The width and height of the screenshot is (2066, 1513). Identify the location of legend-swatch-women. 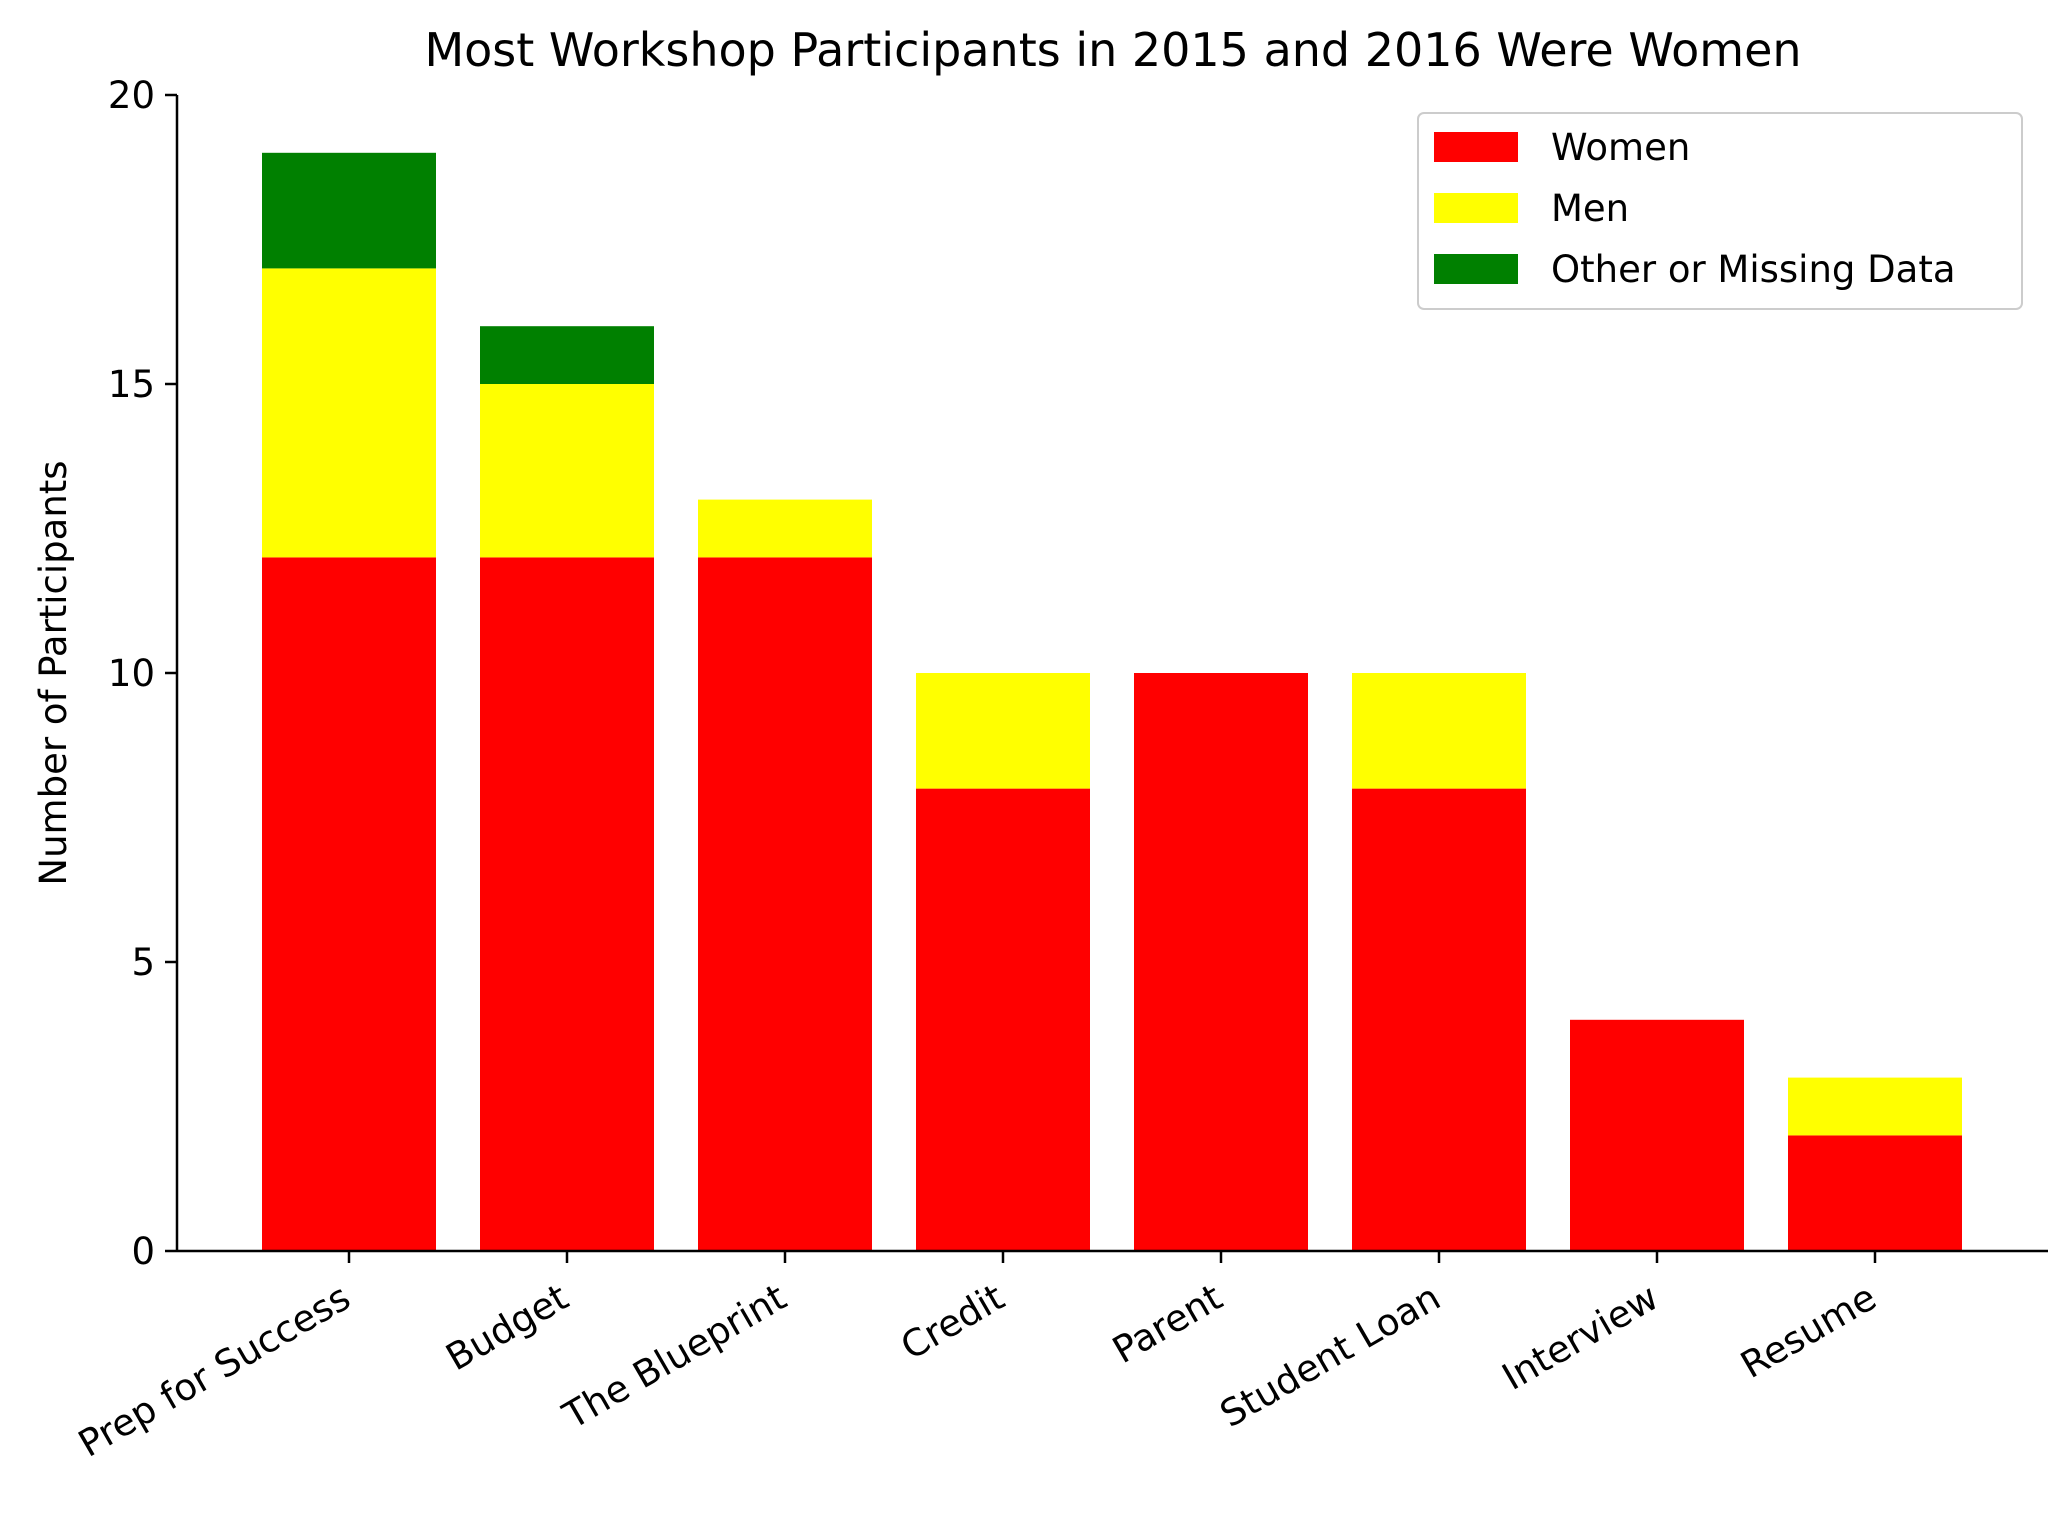
(1476, 147).